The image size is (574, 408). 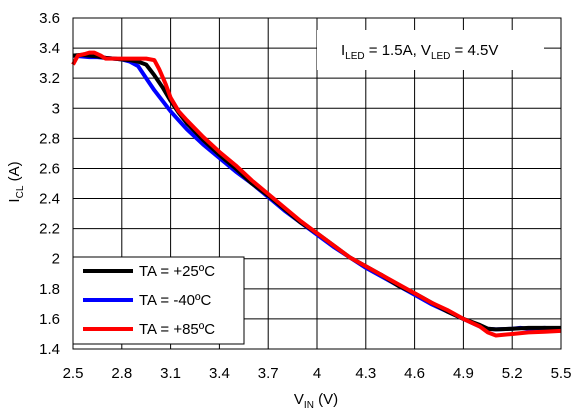 I want to click on x-tick-label: 2.8, so click(x=121, y=373).